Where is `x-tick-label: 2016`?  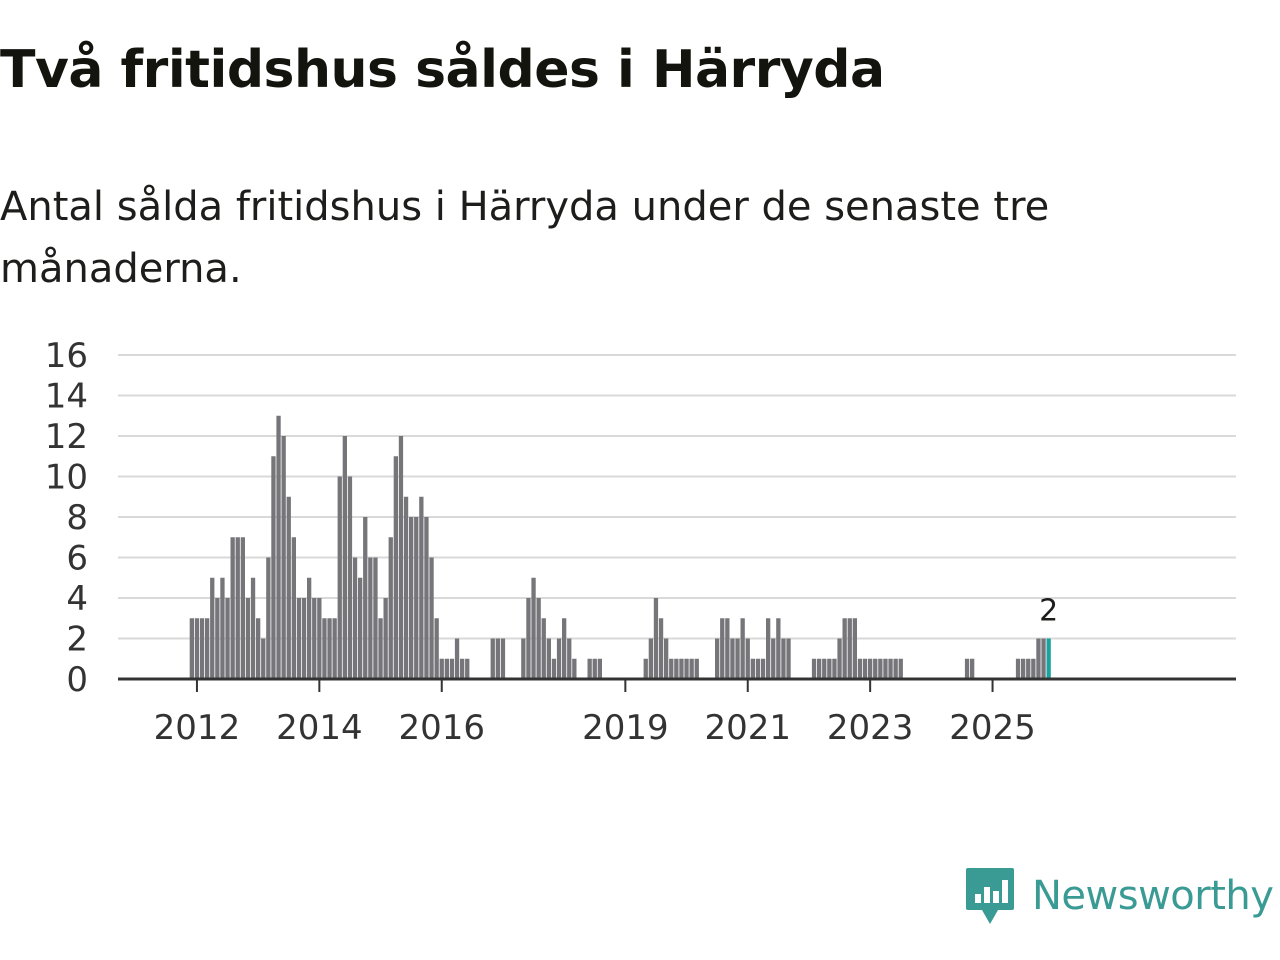
x-tick-label: 2016 is located at coordinates (441, 724).